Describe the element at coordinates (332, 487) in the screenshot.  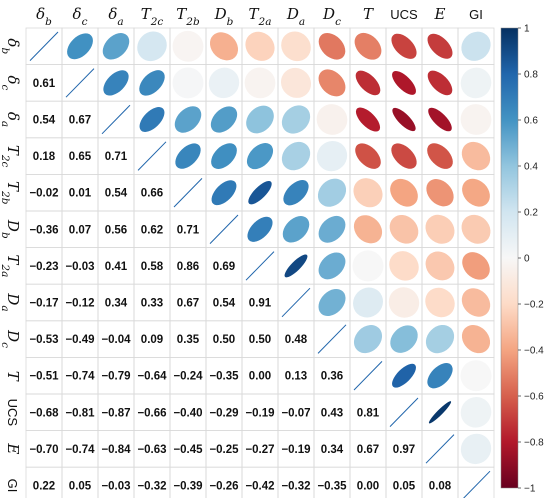
I see `correlation-value: −0.35` at that location.